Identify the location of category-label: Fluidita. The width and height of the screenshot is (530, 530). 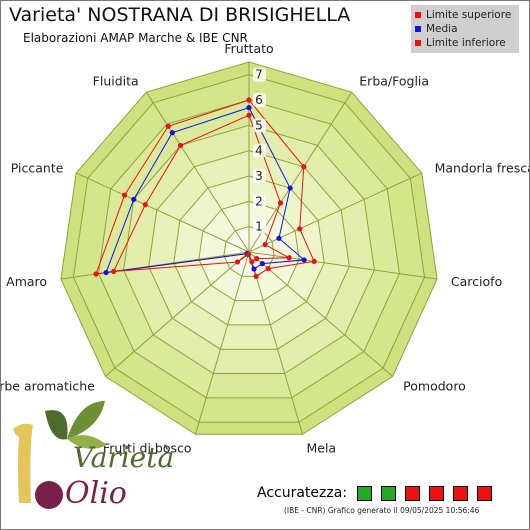
(116, 80).